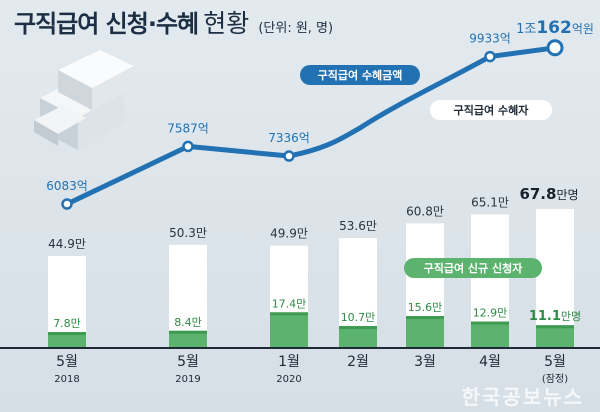 The image size is (600, 412). Describe the element at coordinates (425, 211) in the screenshot. I see `beneficiary-value-label: 60.8만` at that location.